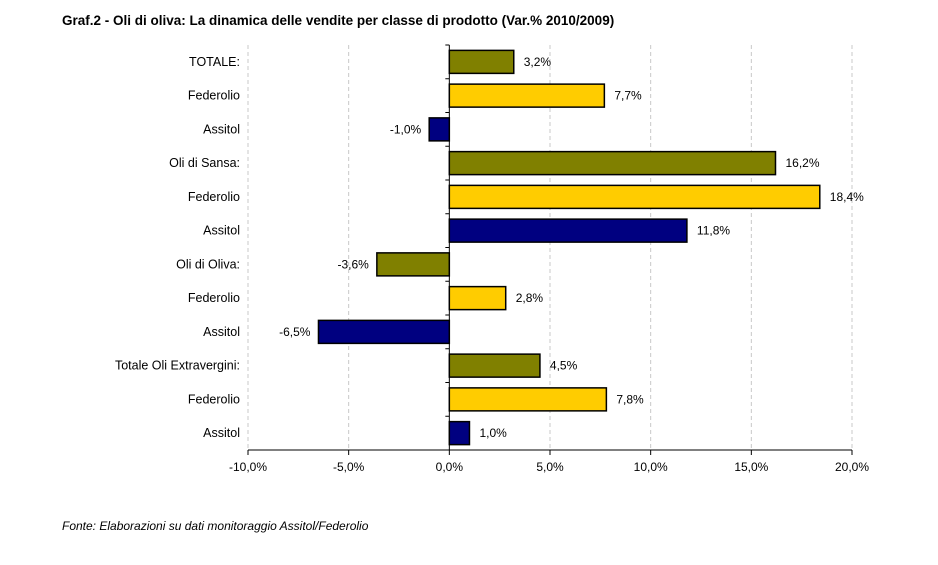 This screenshot has height=565, width=938. Describe the element at coordinates (177, 366) in the screenshot. I see `category-label-9: Totale Oli Extravergini:` at that location.